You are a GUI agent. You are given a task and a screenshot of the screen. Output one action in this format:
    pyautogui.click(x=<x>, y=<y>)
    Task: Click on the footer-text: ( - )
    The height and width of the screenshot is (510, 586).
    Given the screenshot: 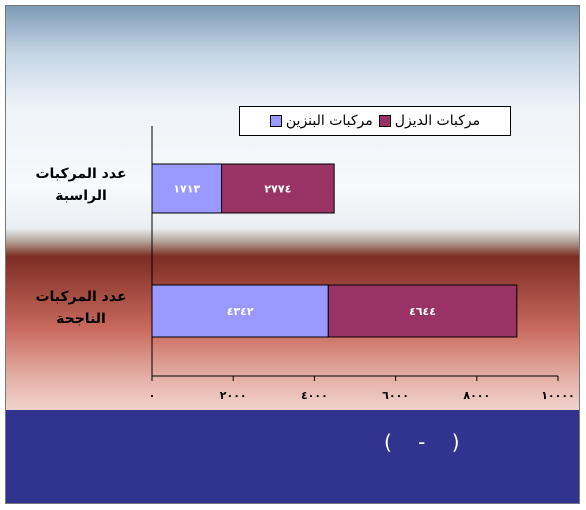 What is the action you would take?
    pyautogui.click(x=427, y=442)
    